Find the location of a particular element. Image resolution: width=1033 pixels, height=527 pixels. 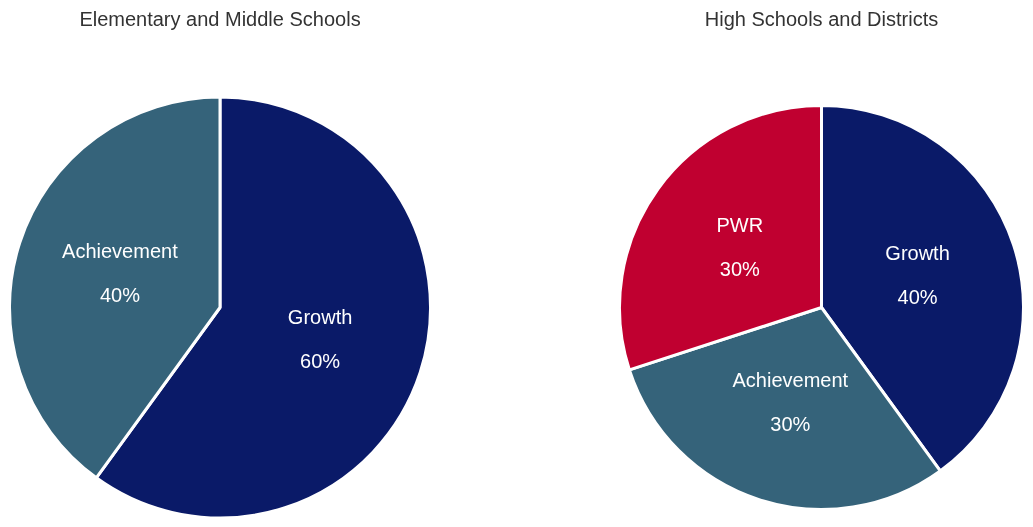

chart-title: Elementary and Middle Schools is located at coordinates (220, 18).